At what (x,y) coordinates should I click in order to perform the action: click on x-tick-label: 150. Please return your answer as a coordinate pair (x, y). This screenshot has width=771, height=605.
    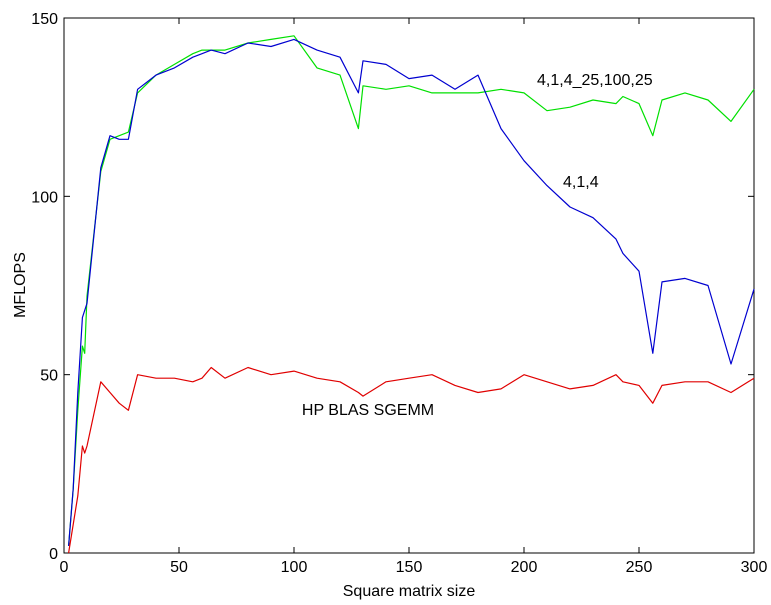
    Looking at the image, I should click on (409, 567).